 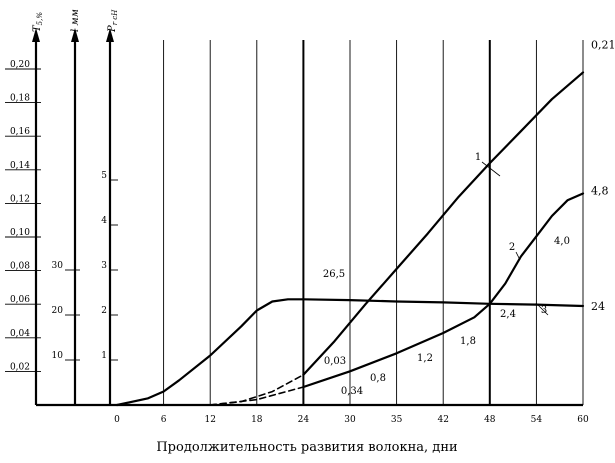 I want to click on y-tick-label: 0,04, so click(x=20, y=334).